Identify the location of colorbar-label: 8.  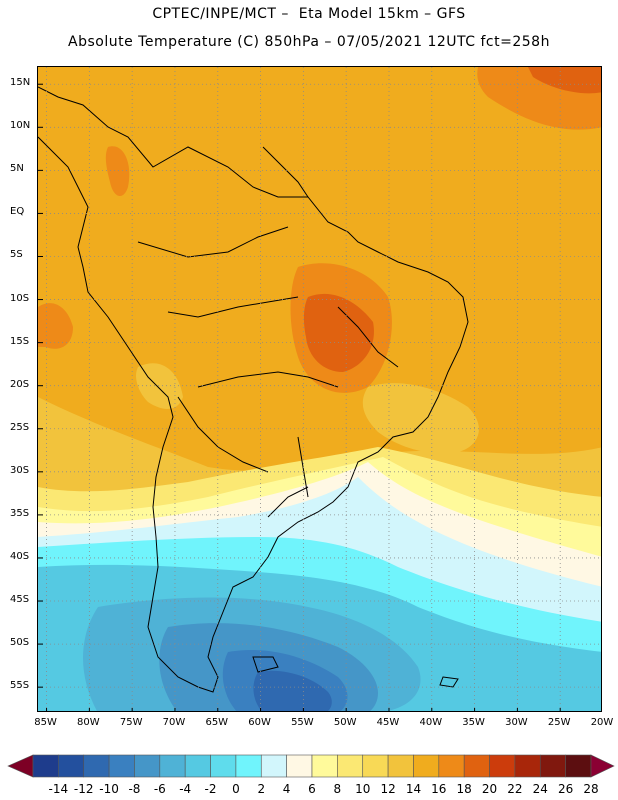
(337, 789).